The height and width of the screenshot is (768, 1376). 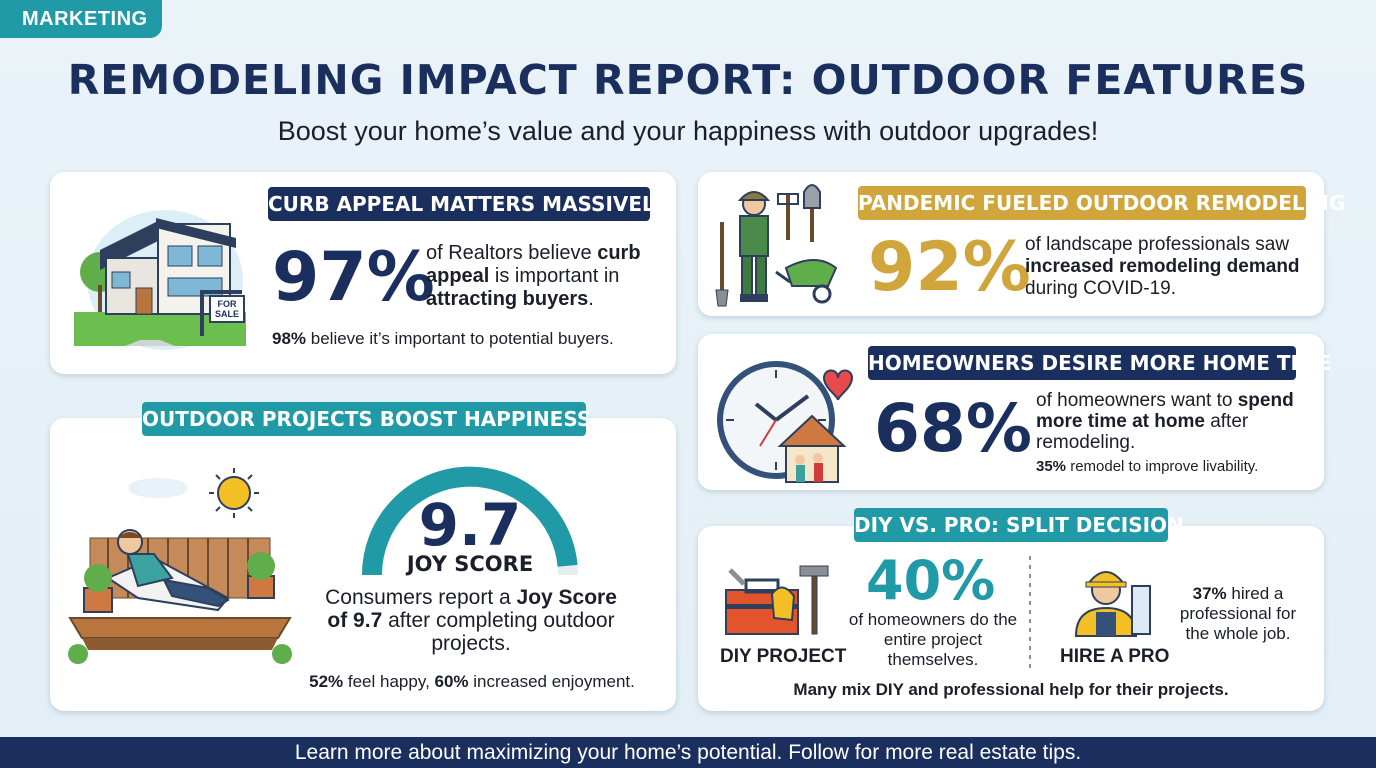 I want to click on curb-appeal-heading: CURB APPEAL MATTERS MASSIVELY, so click(x=467, y=204).